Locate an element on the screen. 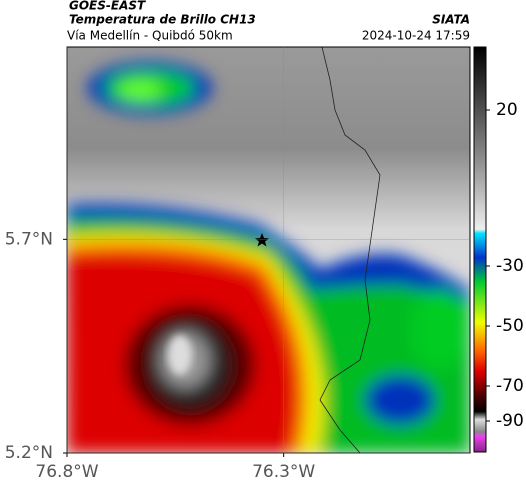 This screenshot has height=491, width=526. product: Temperatura de Brillo CH13 is located at coordinates (162, 20).